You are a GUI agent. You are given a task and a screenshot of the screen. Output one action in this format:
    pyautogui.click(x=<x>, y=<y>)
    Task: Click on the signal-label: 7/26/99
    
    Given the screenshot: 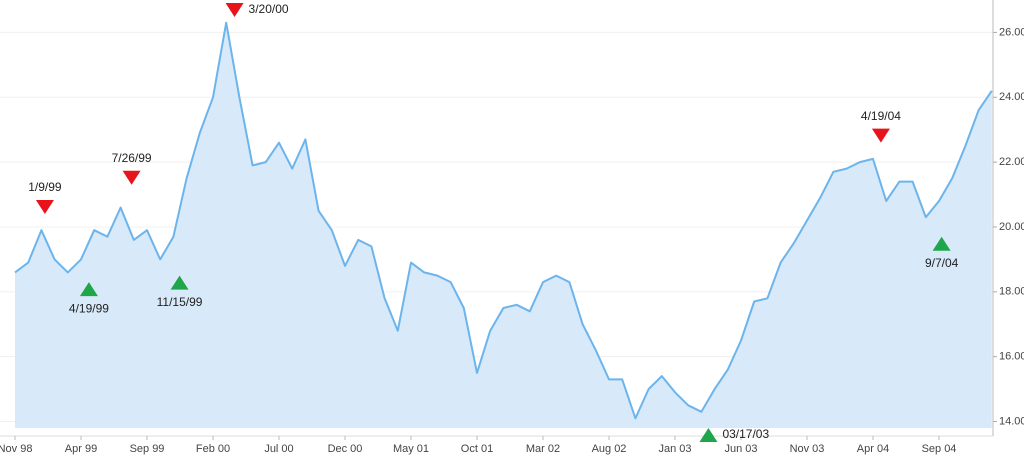 What is the action you would take?
    pyautogui.click(x=132, y=158)
    